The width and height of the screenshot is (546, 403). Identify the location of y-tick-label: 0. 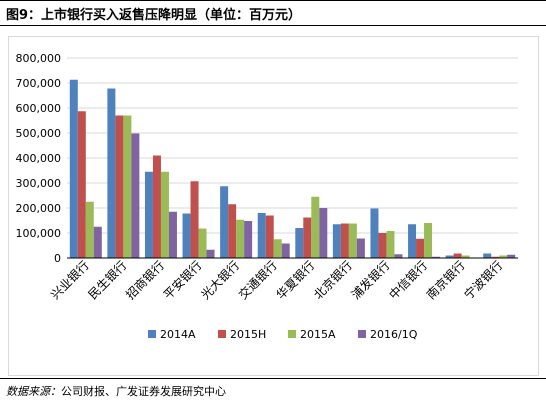
(57, 258).